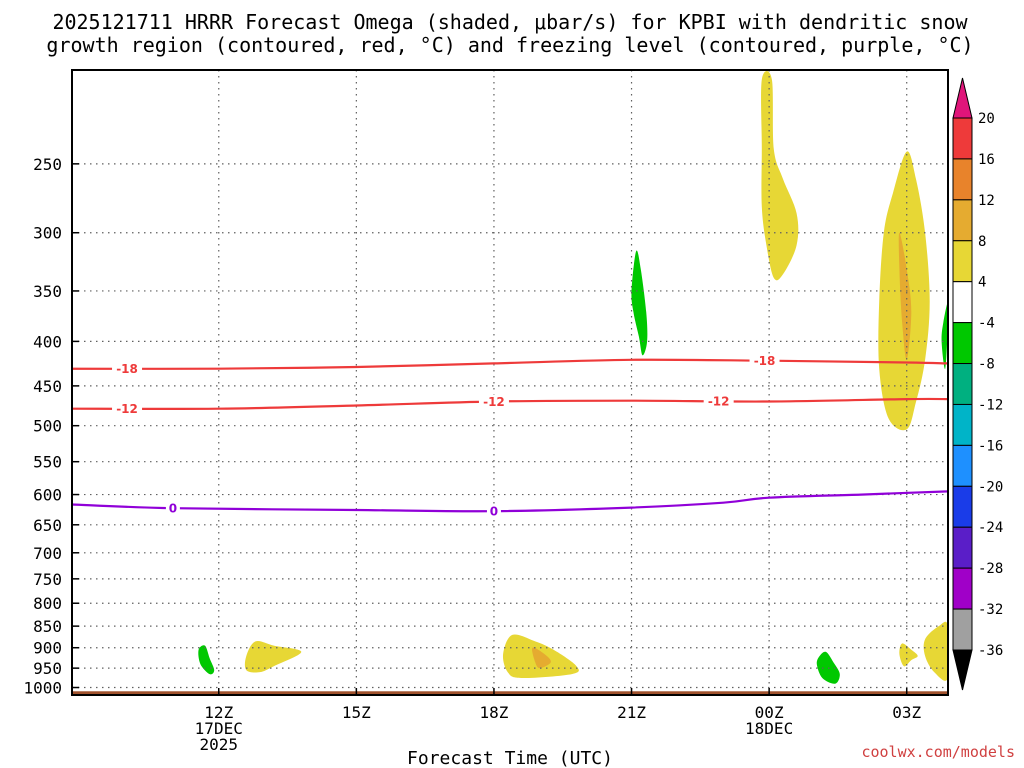  Describe the element at coordinates (990, 569) in the screenshot. I see `colorbar-label--28: -28` at that location.